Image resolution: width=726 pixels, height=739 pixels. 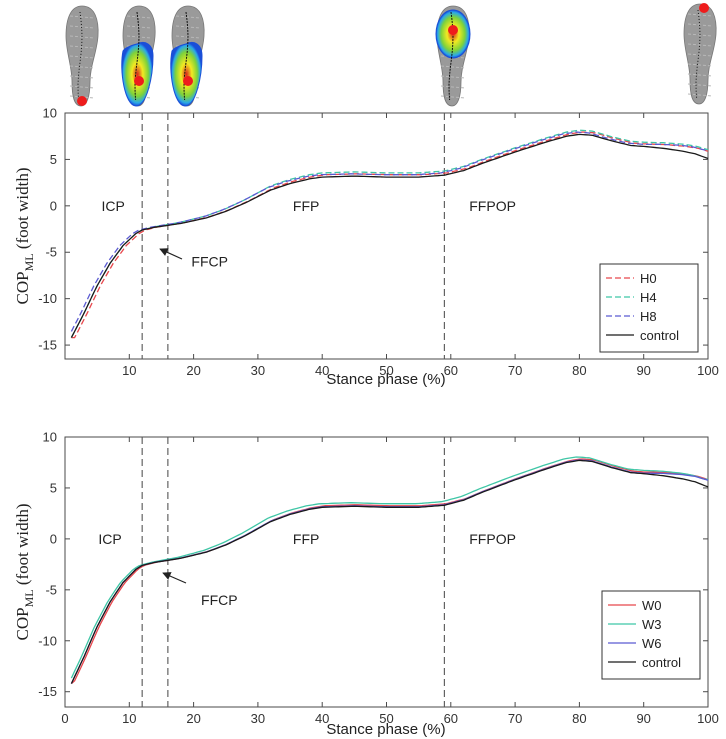 I want to click on phase-label-ffp: FFP, so click(x=306, y=206).